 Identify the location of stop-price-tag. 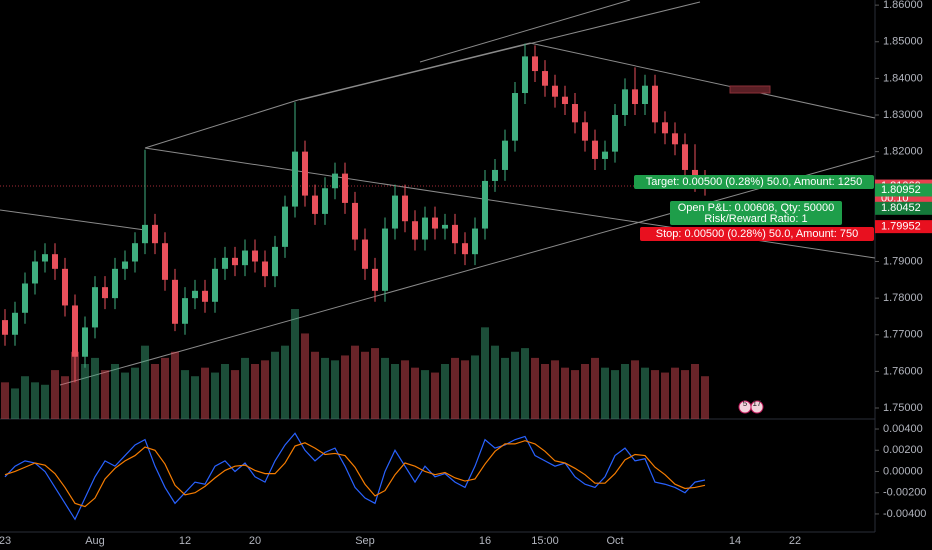
(903, 227).